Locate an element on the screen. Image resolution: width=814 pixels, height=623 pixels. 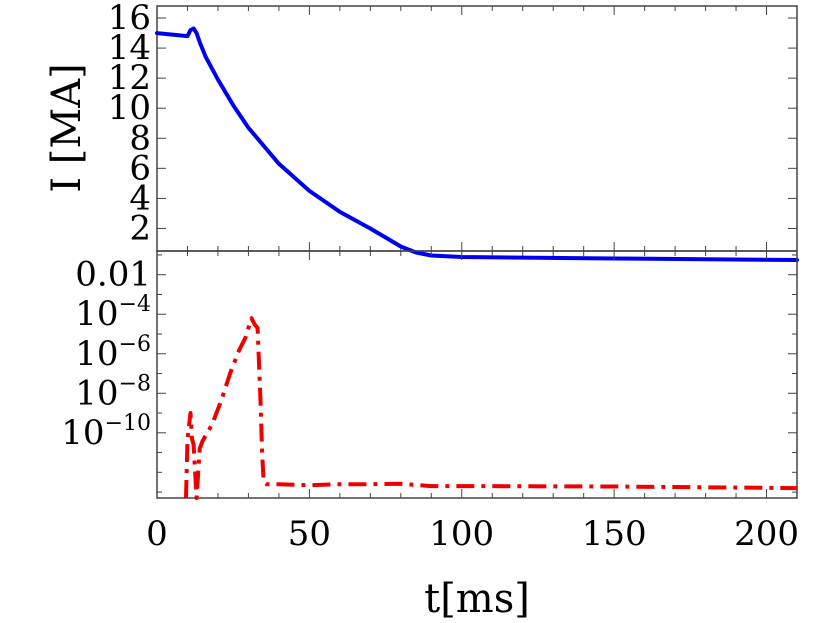
top-y-tick-label: 6 is located at coordinates (140, 168).